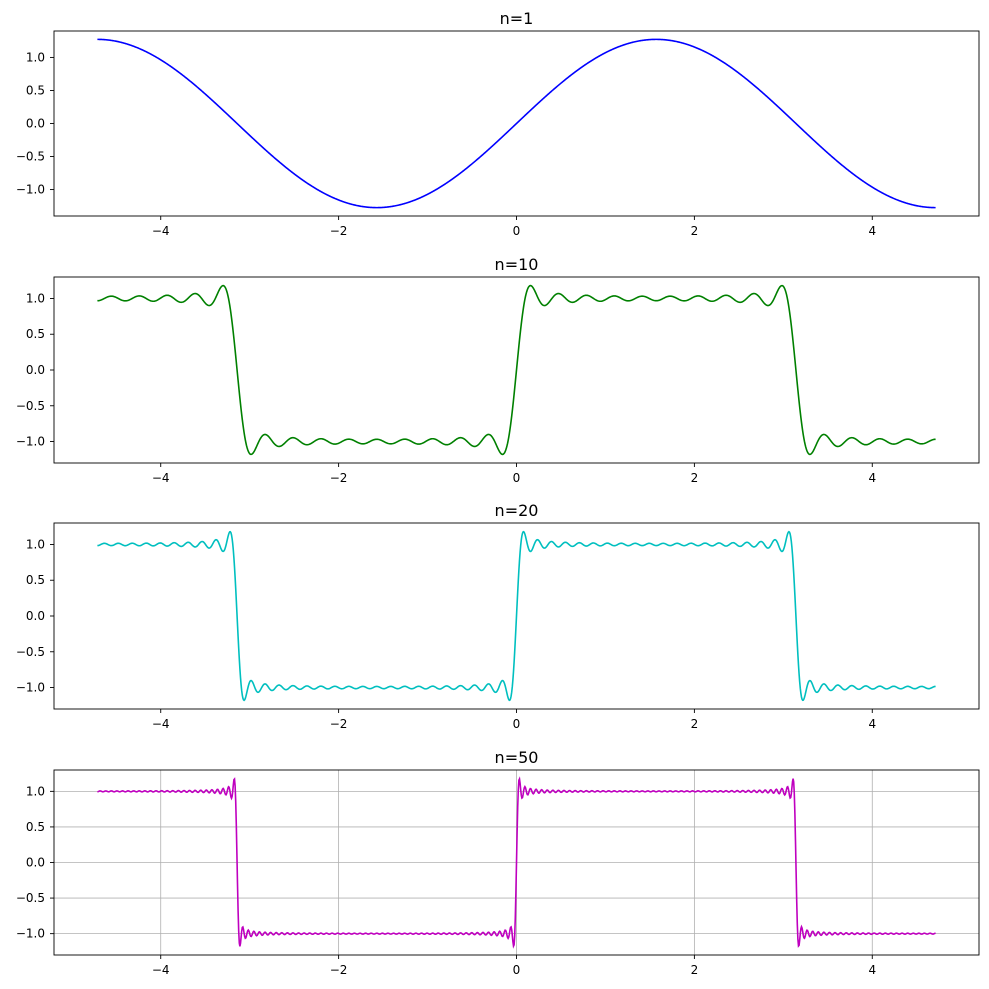 The width and height of the screenshot is (989, 989). What do you see at coordinates (517, 18) in the screenshot?
I see `subplot-title: n=1` at bounding box center [517, 18].